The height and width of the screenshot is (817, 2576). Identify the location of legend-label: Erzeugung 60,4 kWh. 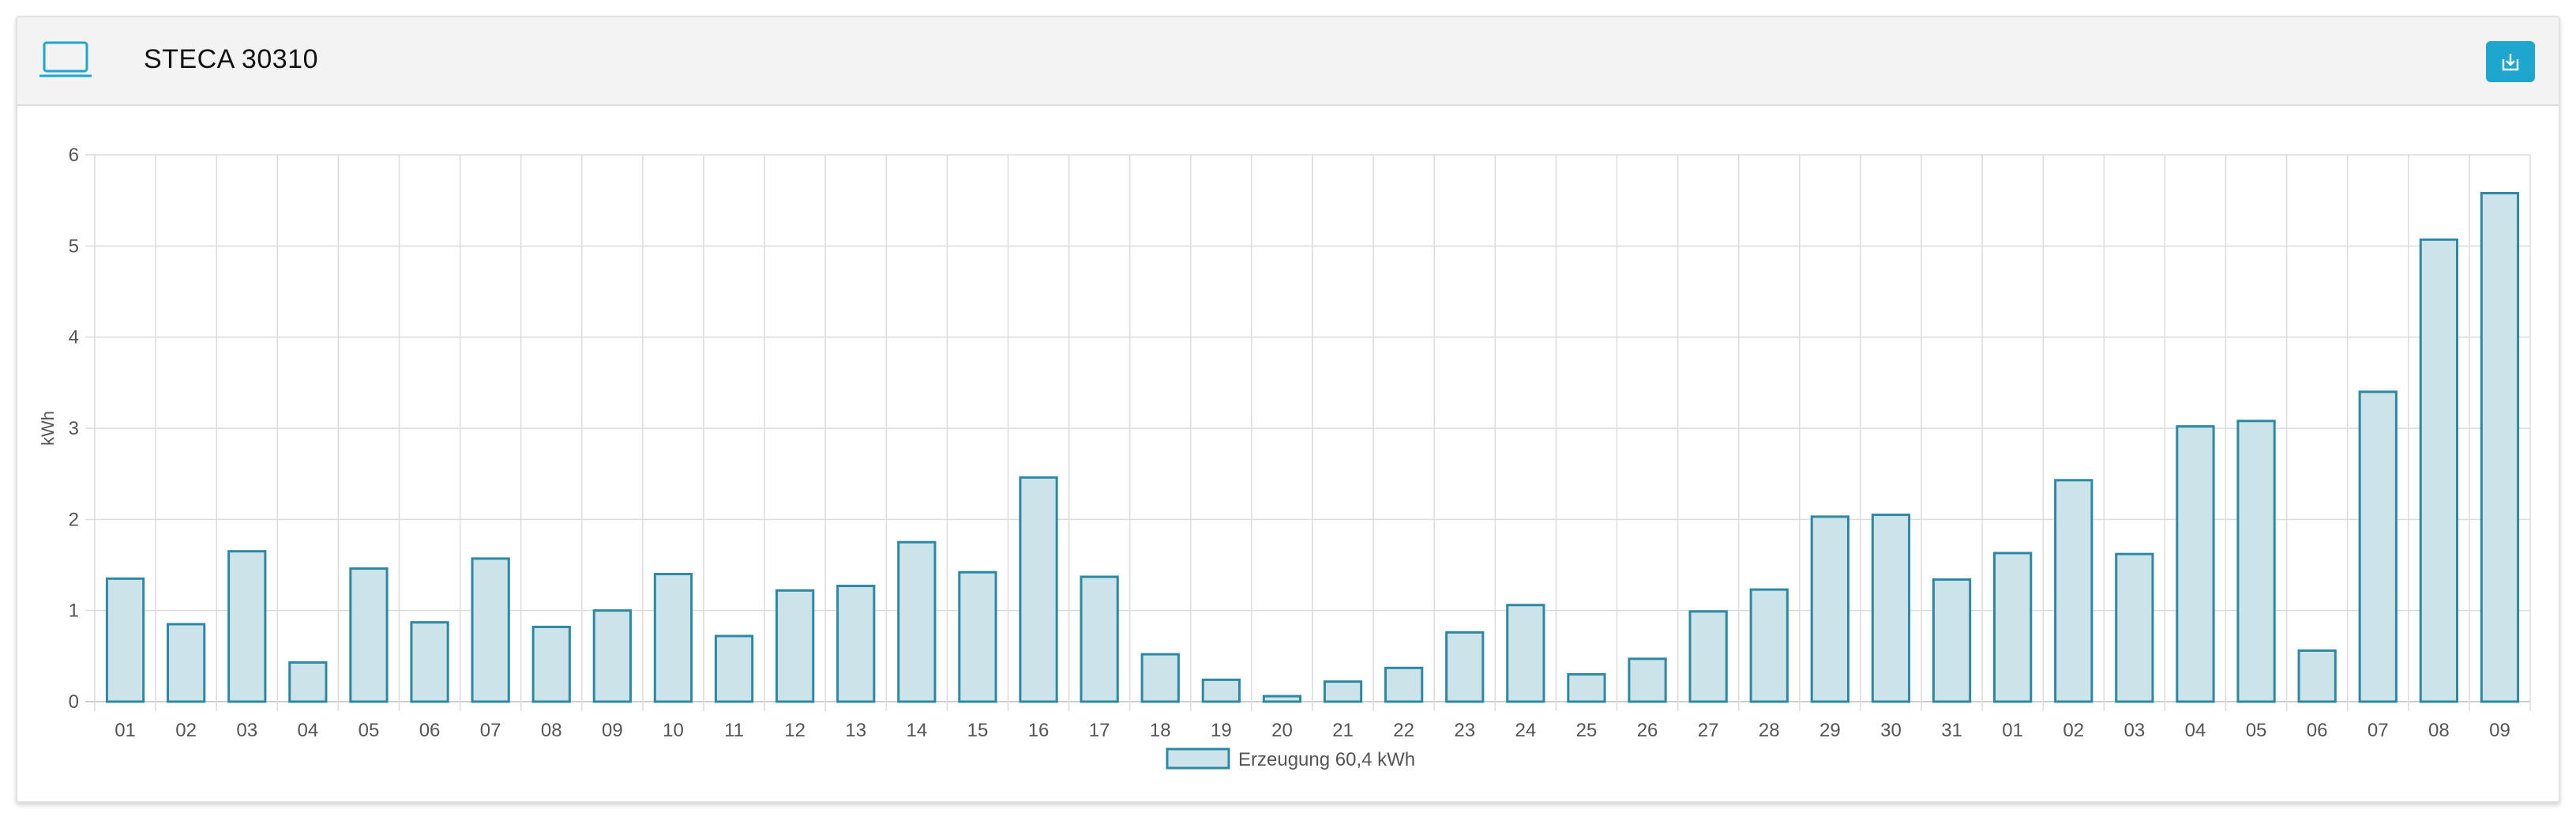
(1326, 760).